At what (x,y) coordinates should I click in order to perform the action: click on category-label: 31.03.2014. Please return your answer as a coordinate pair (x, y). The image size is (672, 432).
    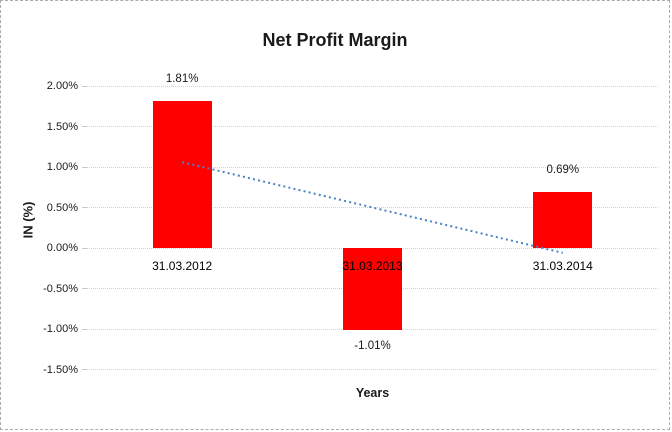
    Looking at the image, I should click on (562, 266).